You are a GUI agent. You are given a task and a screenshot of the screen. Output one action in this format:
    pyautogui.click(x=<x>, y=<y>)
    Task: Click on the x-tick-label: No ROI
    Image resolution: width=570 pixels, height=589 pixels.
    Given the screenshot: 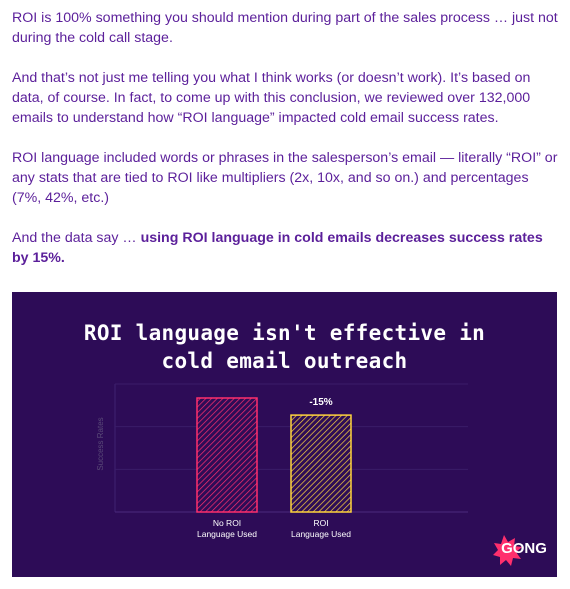 What is the action you would take?
    pyautogui.click(x=227, y=523)
    